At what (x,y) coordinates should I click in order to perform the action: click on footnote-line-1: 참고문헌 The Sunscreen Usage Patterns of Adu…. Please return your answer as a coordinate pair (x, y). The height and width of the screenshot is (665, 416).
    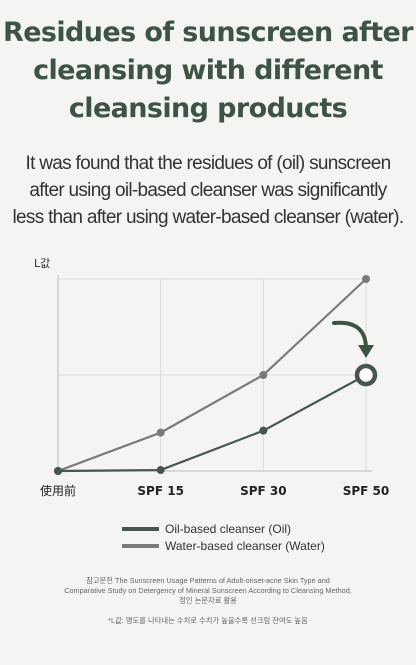
    Looking at the image, I should click on (208, 580).